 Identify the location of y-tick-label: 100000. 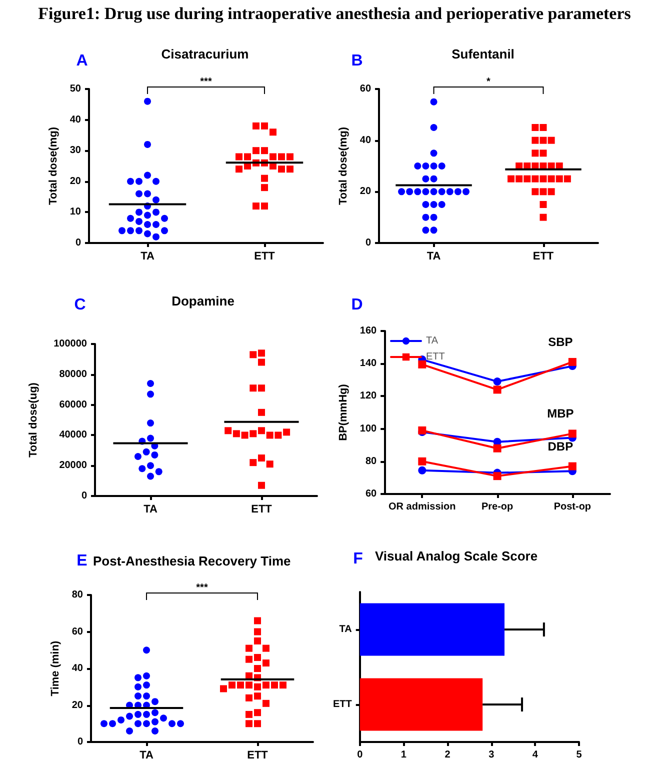
(71, 344).